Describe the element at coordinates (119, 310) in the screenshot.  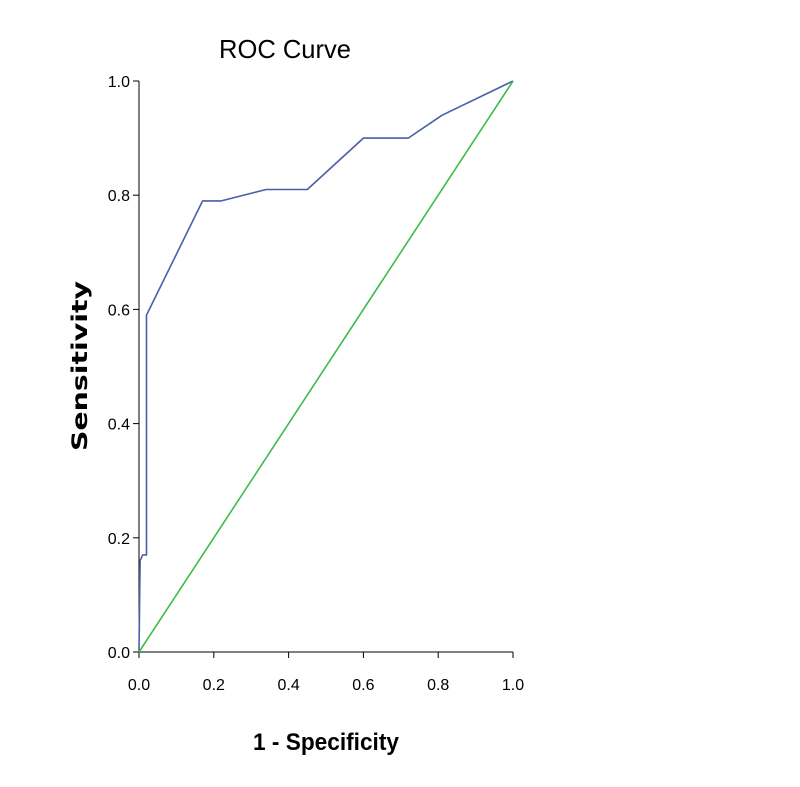
I see `y-tick-label: 0.6` at that location.